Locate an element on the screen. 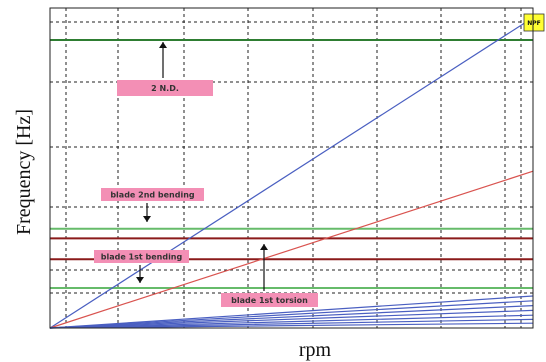  annotation-label: 2 N.D. is located at coordinates (165, 88).